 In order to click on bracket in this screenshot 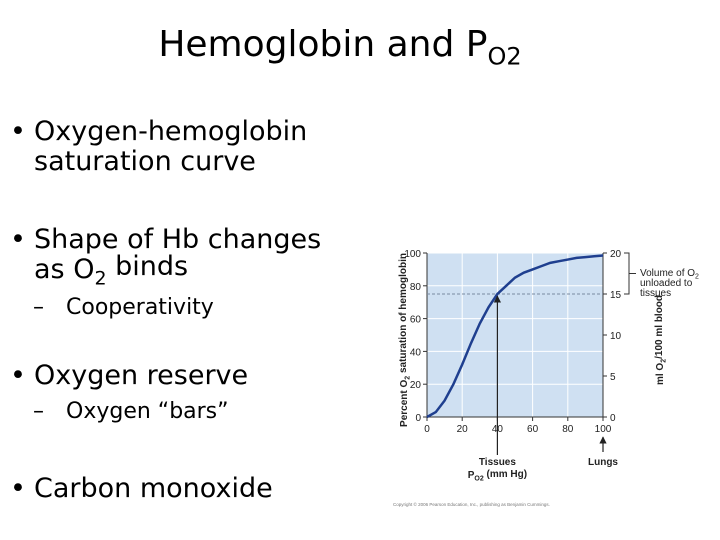, I will do `click(630, 273)`.